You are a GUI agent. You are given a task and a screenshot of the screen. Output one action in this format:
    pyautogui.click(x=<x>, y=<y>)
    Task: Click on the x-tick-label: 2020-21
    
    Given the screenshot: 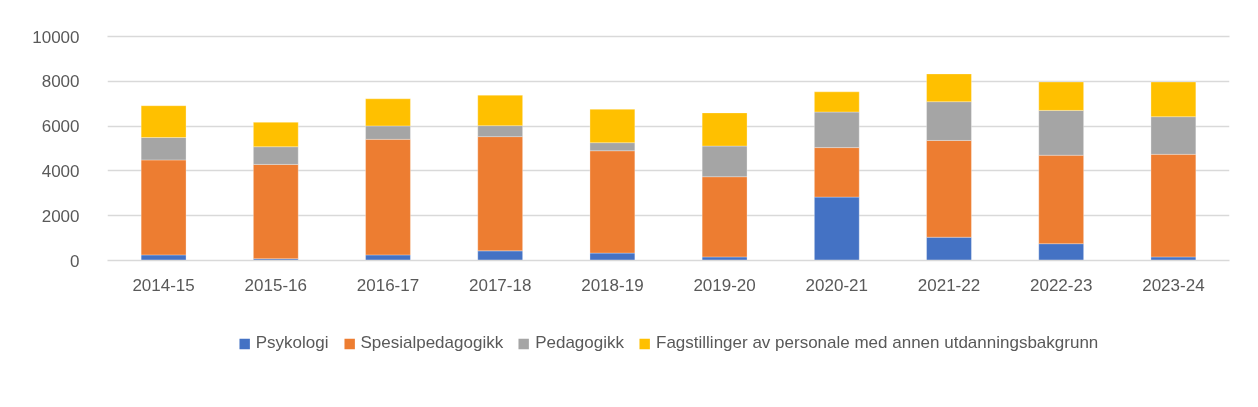 What is the action you would take?
    pyautogui.click(x=836, y=285)
    